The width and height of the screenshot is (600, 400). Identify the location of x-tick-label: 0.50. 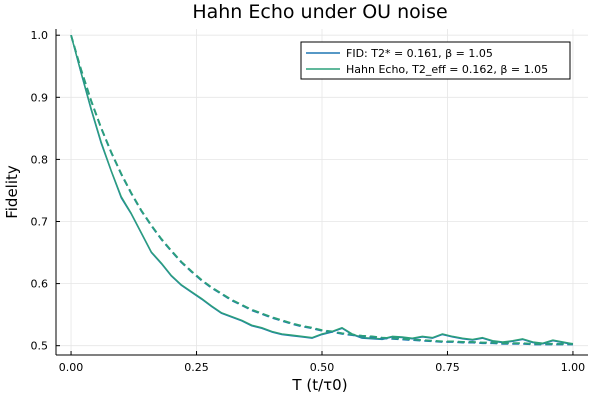
(322, 367).